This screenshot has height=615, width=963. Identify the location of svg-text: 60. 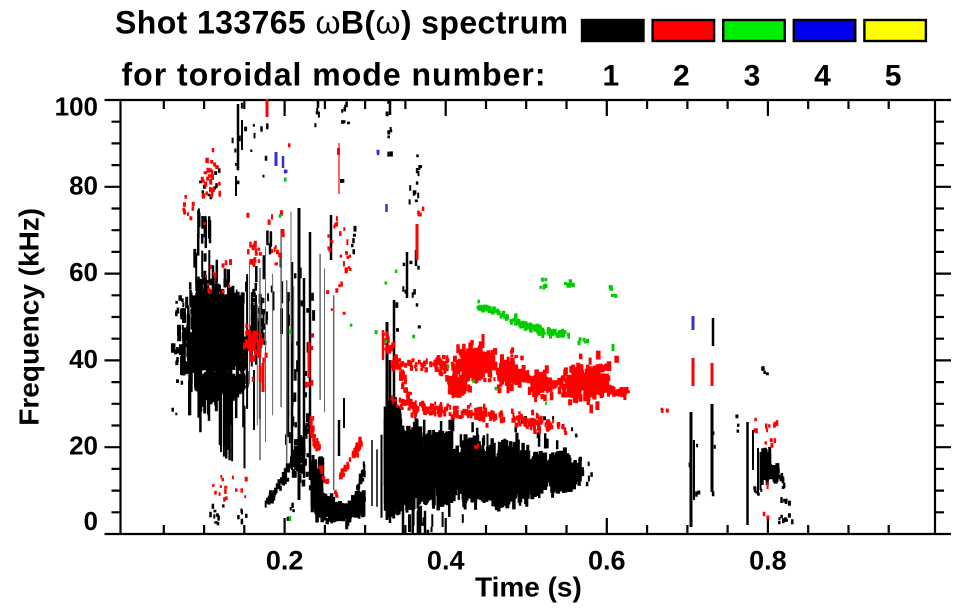
(83, 272).